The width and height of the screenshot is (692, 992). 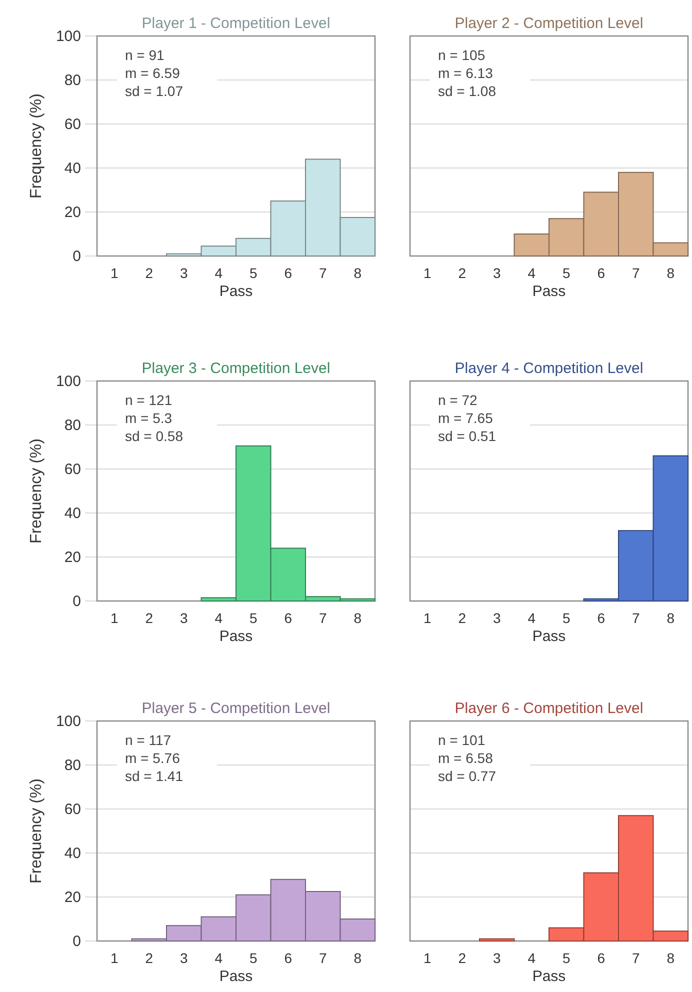 What do you see at coordinates (148, 740) in the screenshot?
I see `annotation: n = 117` at bounding box center [148, 740].